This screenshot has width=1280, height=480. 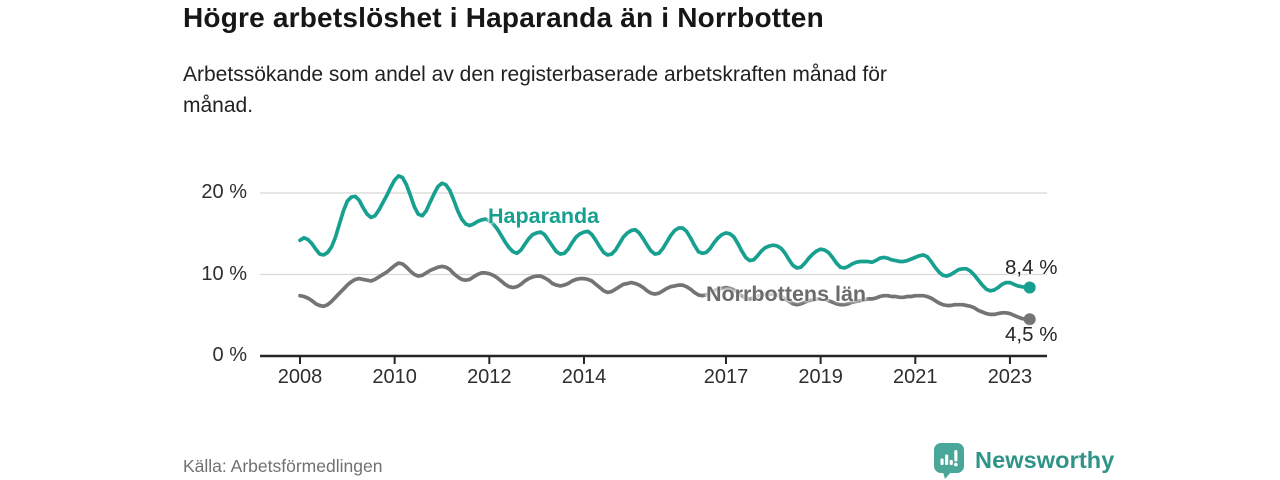 I want to click on newsworthy-logo-icon, so click(x=949, y=461).